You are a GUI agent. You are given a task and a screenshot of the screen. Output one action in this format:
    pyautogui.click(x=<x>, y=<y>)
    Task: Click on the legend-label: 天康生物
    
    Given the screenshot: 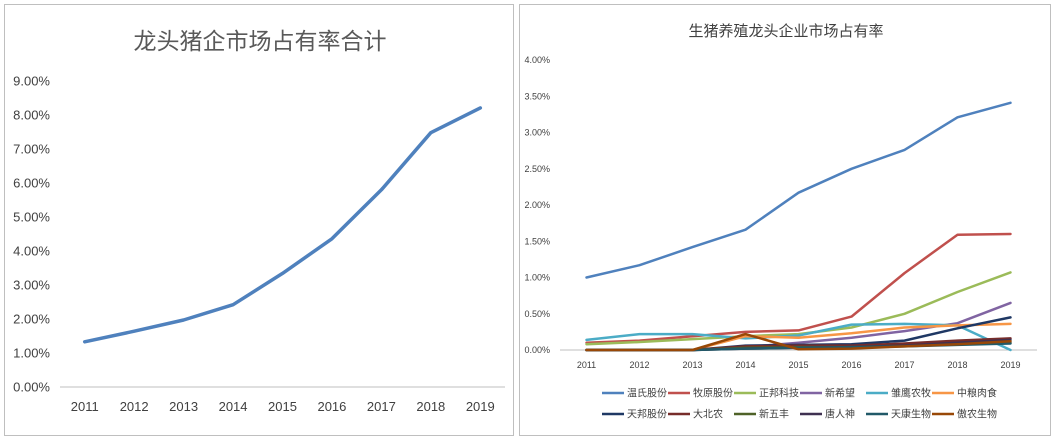 What is the action you would take?
    pyautogui.click(x=911, y=414)
    